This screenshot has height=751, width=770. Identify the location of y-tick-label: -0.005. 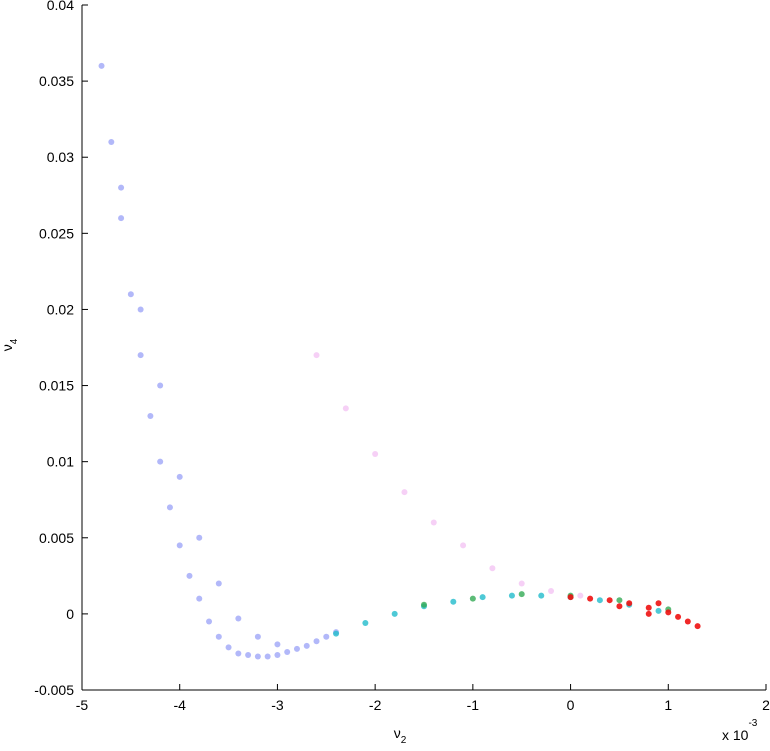
(54, 690).